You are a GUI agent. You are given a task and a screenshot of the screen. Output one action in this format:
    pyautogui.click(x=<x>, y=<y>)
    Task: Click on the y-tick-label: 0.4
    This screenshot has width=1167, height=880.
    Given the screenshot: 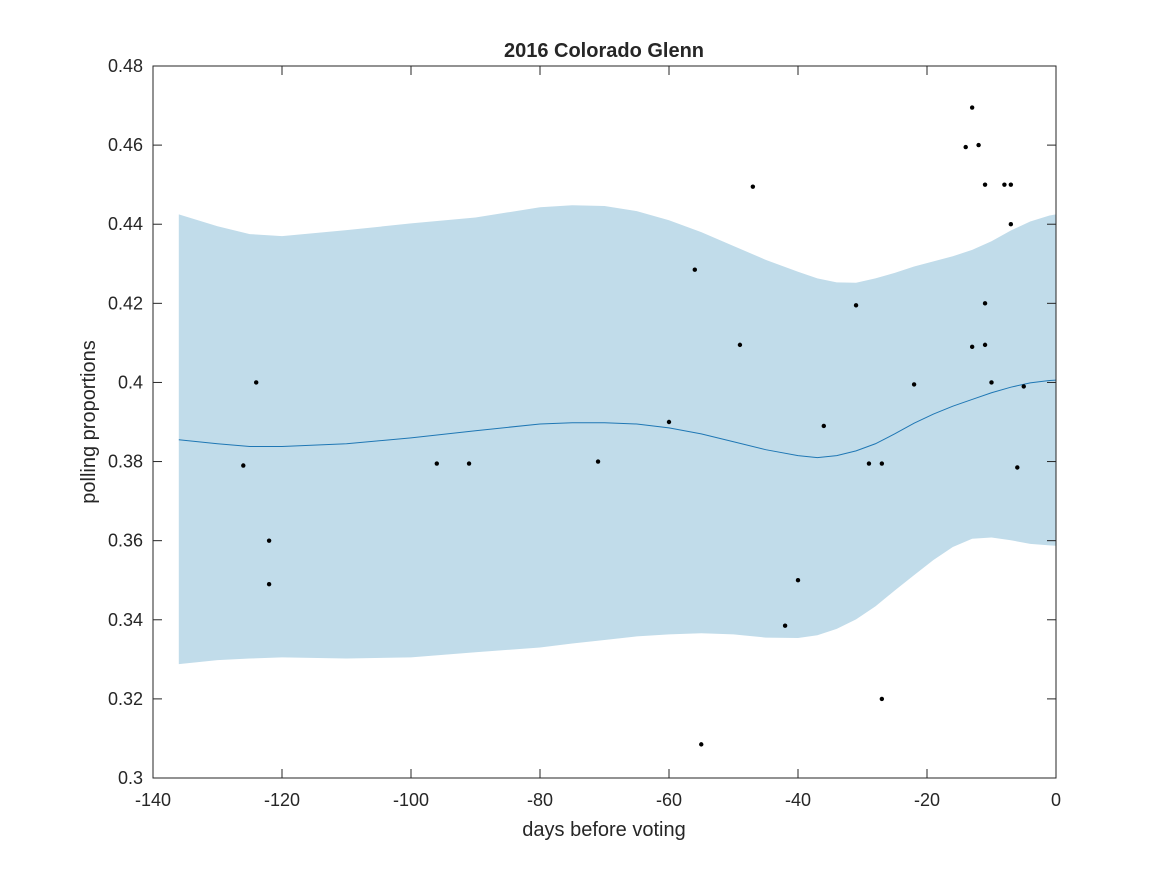 What is the action you would take?
    pyautogui.click(x=130, y=382)
    